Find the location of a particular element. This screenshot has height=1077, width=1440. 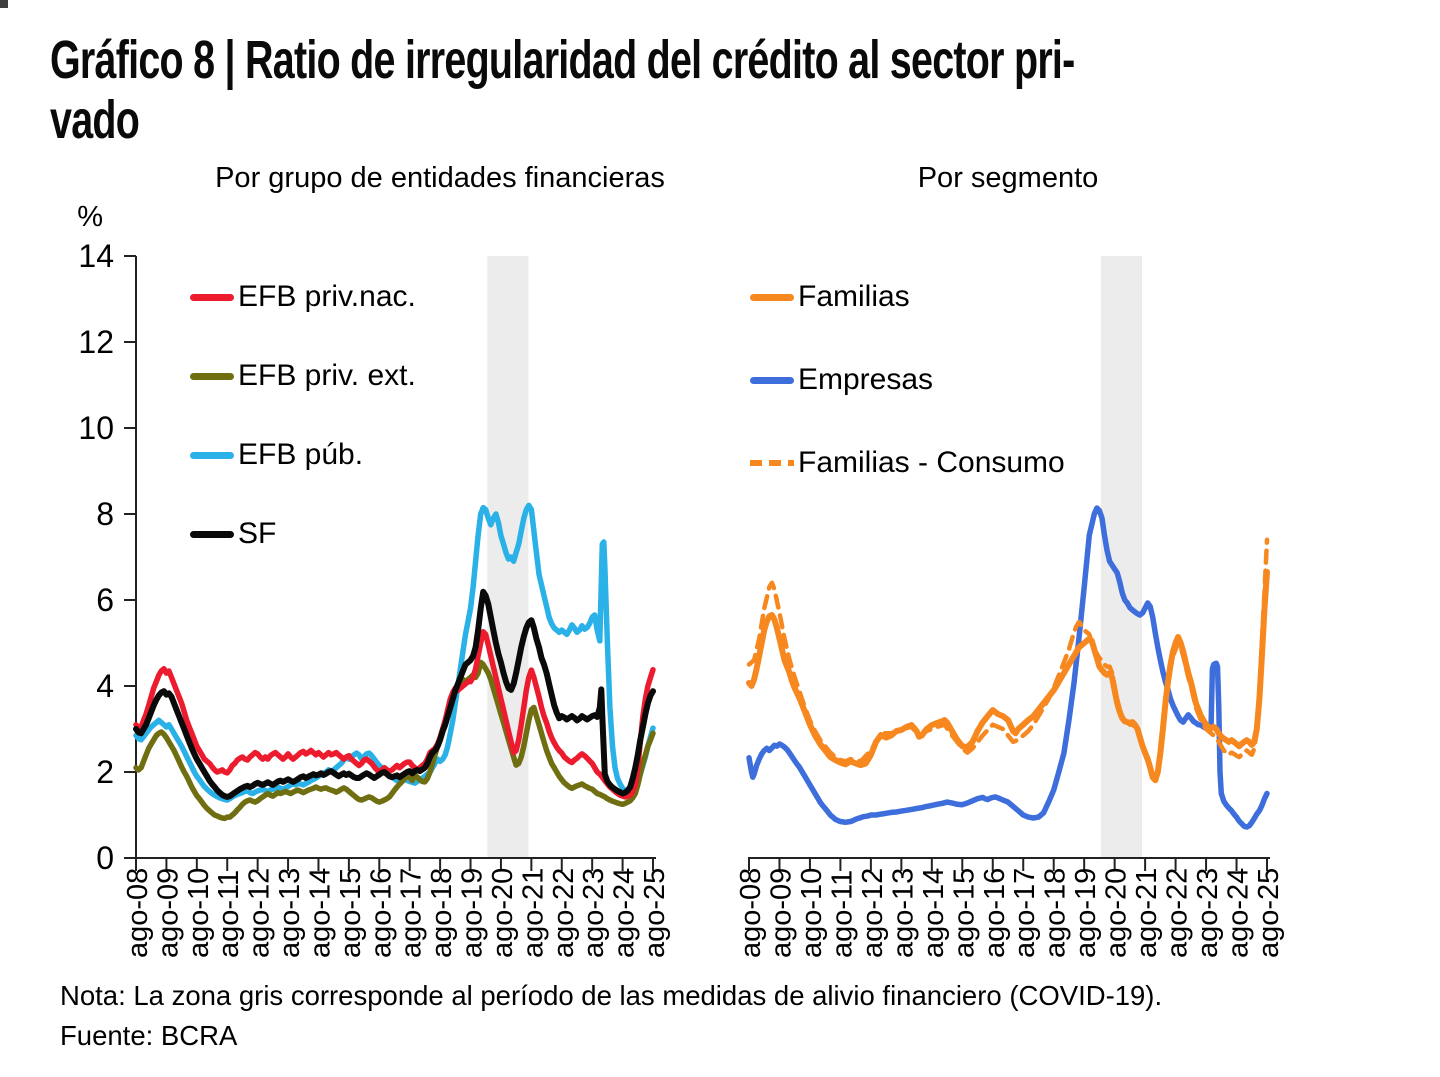

series-line-efb-p-b is located at coordinates (394, 652).